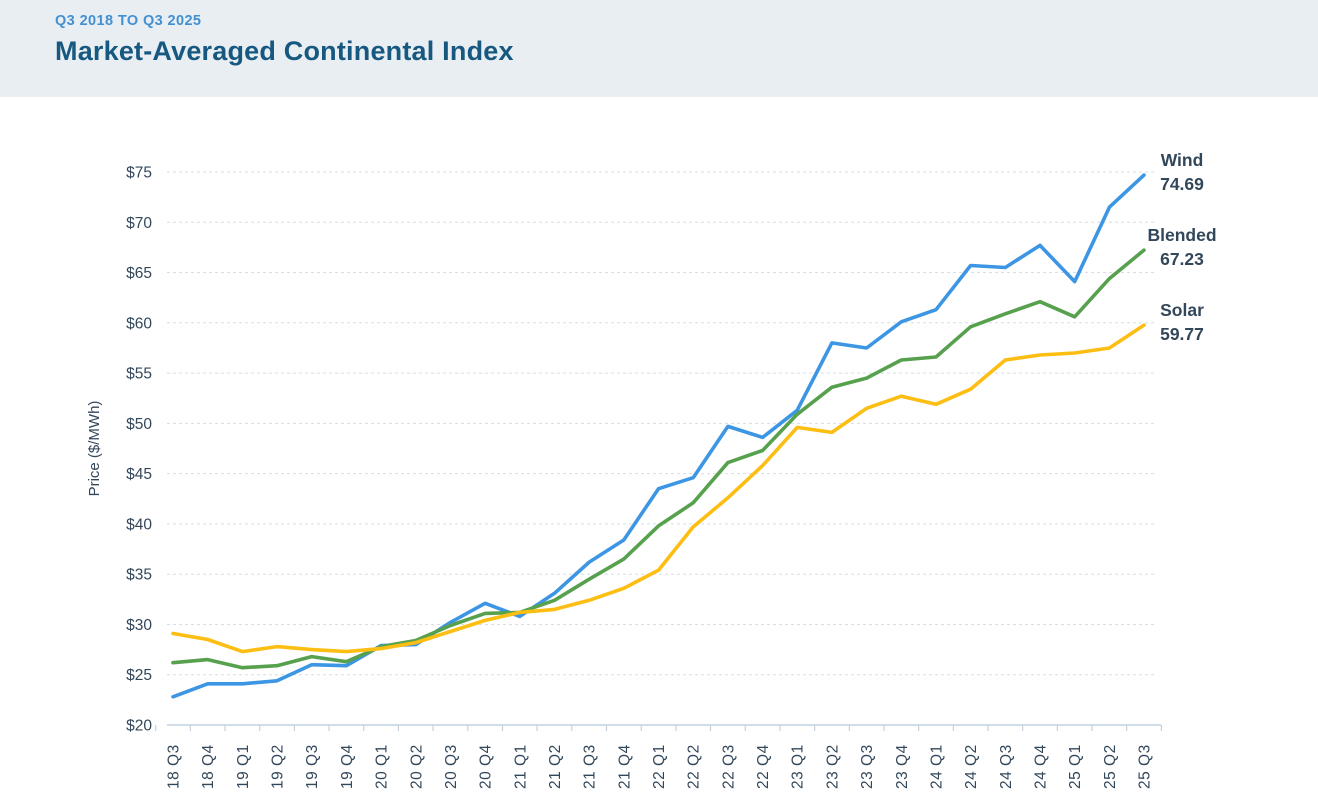 The image size is (1318, 800). Describe the element at coordinates (139, 474) in the screenshot. I see `y-tick-label: $45` at that location.